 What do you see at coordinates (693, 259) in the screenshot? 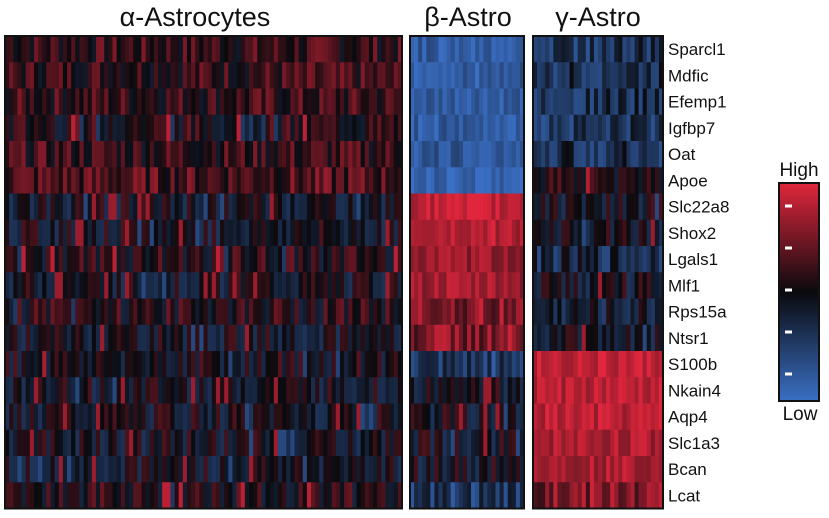
I see `gene-label: Lgals1` at bounding box center [693, 259].